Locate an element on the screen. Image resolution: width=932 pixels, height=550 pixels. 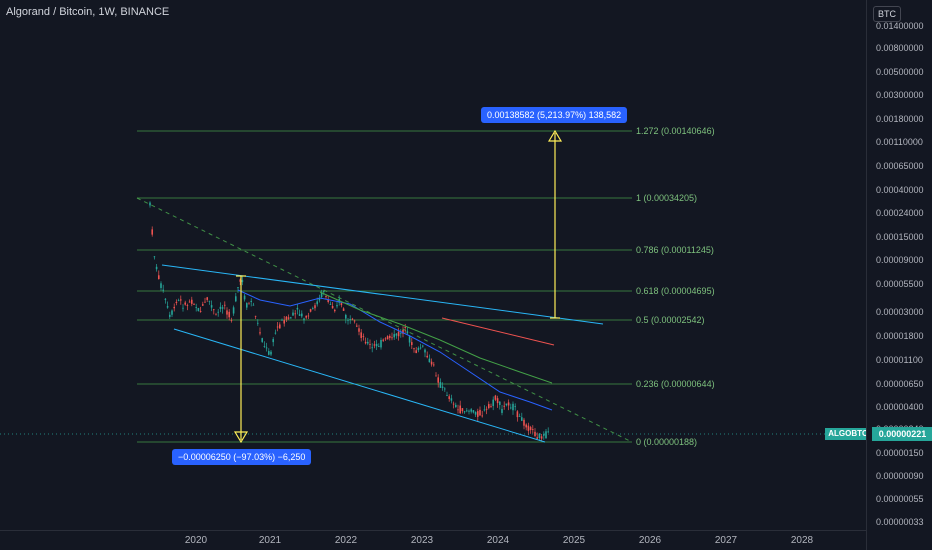
price-label: 0.00180000 is located at coordinates (900, 119).